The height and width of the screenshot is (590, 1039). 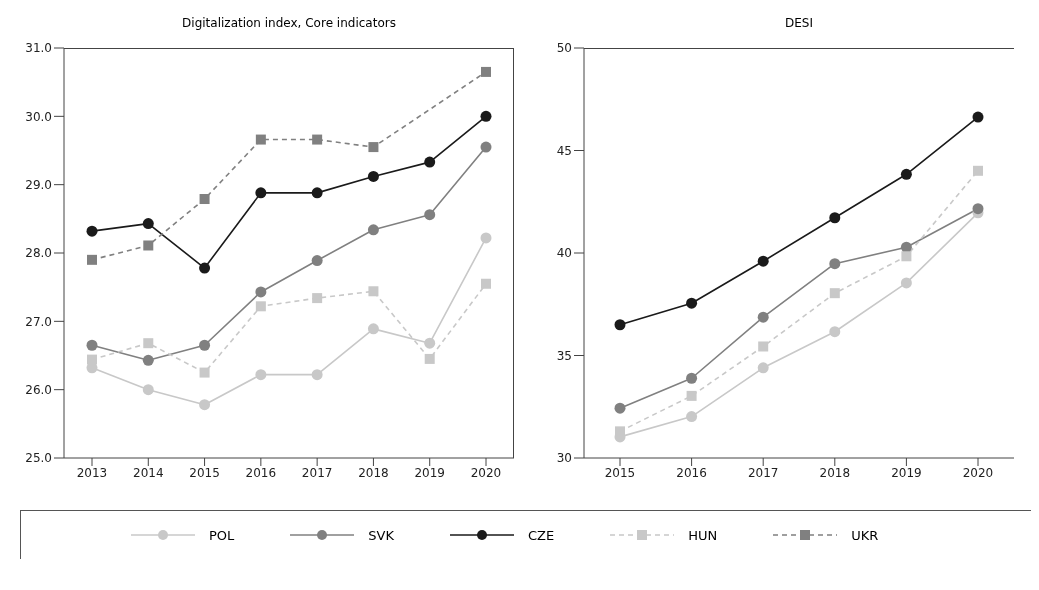 What do you see at coordinates (564, 150) in the screenshot?
I see `y-tick-label: 45` at bounding box center [564, 150].